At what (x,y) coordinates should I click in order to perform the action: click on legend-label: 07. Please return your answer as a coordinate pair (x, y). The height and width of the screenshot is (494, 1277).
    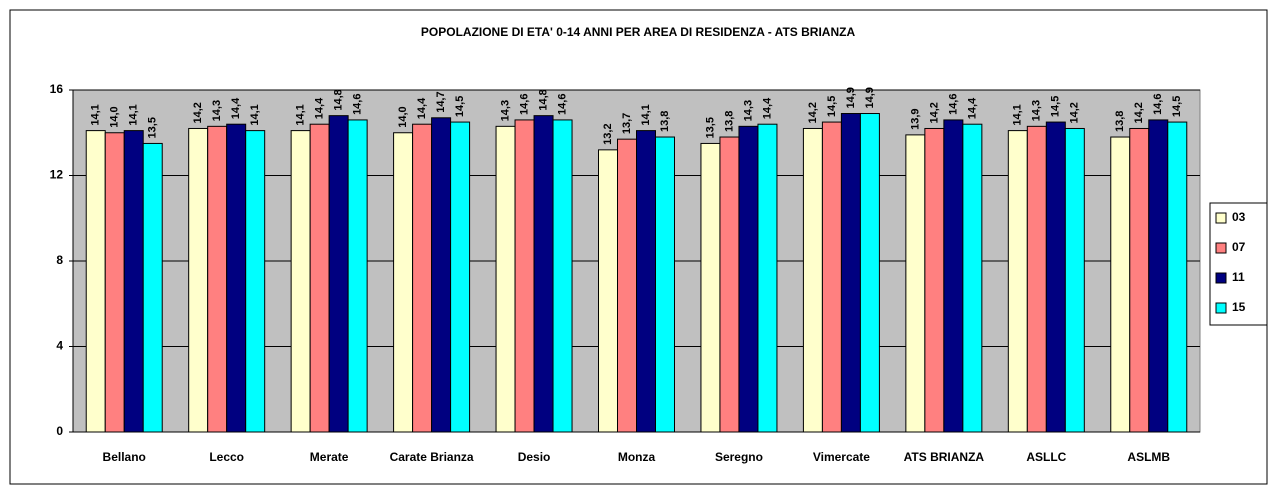
    Looking at the image, I should click on (1239, 247).